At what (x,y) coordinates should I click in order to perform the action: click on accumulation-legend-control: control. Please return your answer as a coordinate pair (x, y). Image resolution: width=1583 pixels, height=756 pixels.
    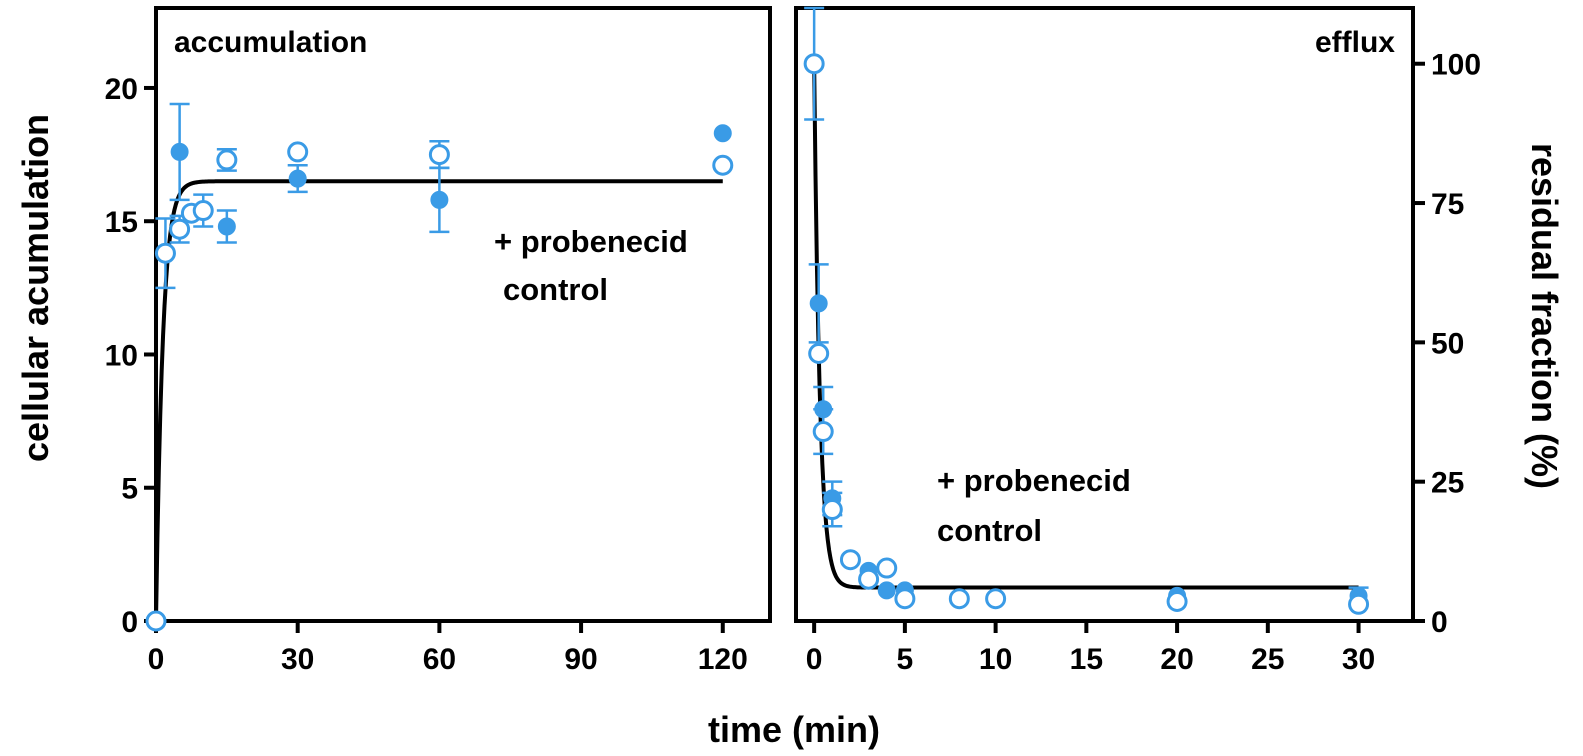
    Looking at the image, I should click on (555, 289).